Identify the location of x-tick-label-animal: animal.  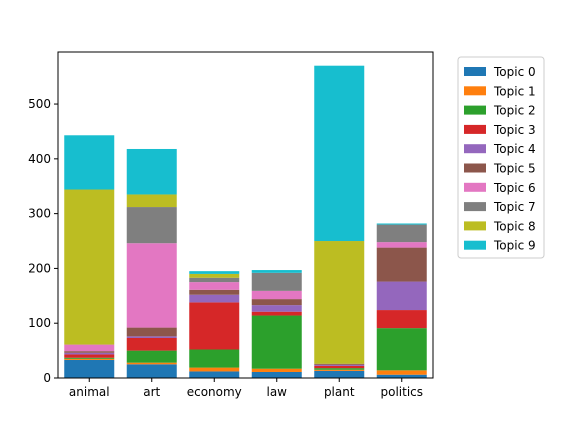
(89, 392).